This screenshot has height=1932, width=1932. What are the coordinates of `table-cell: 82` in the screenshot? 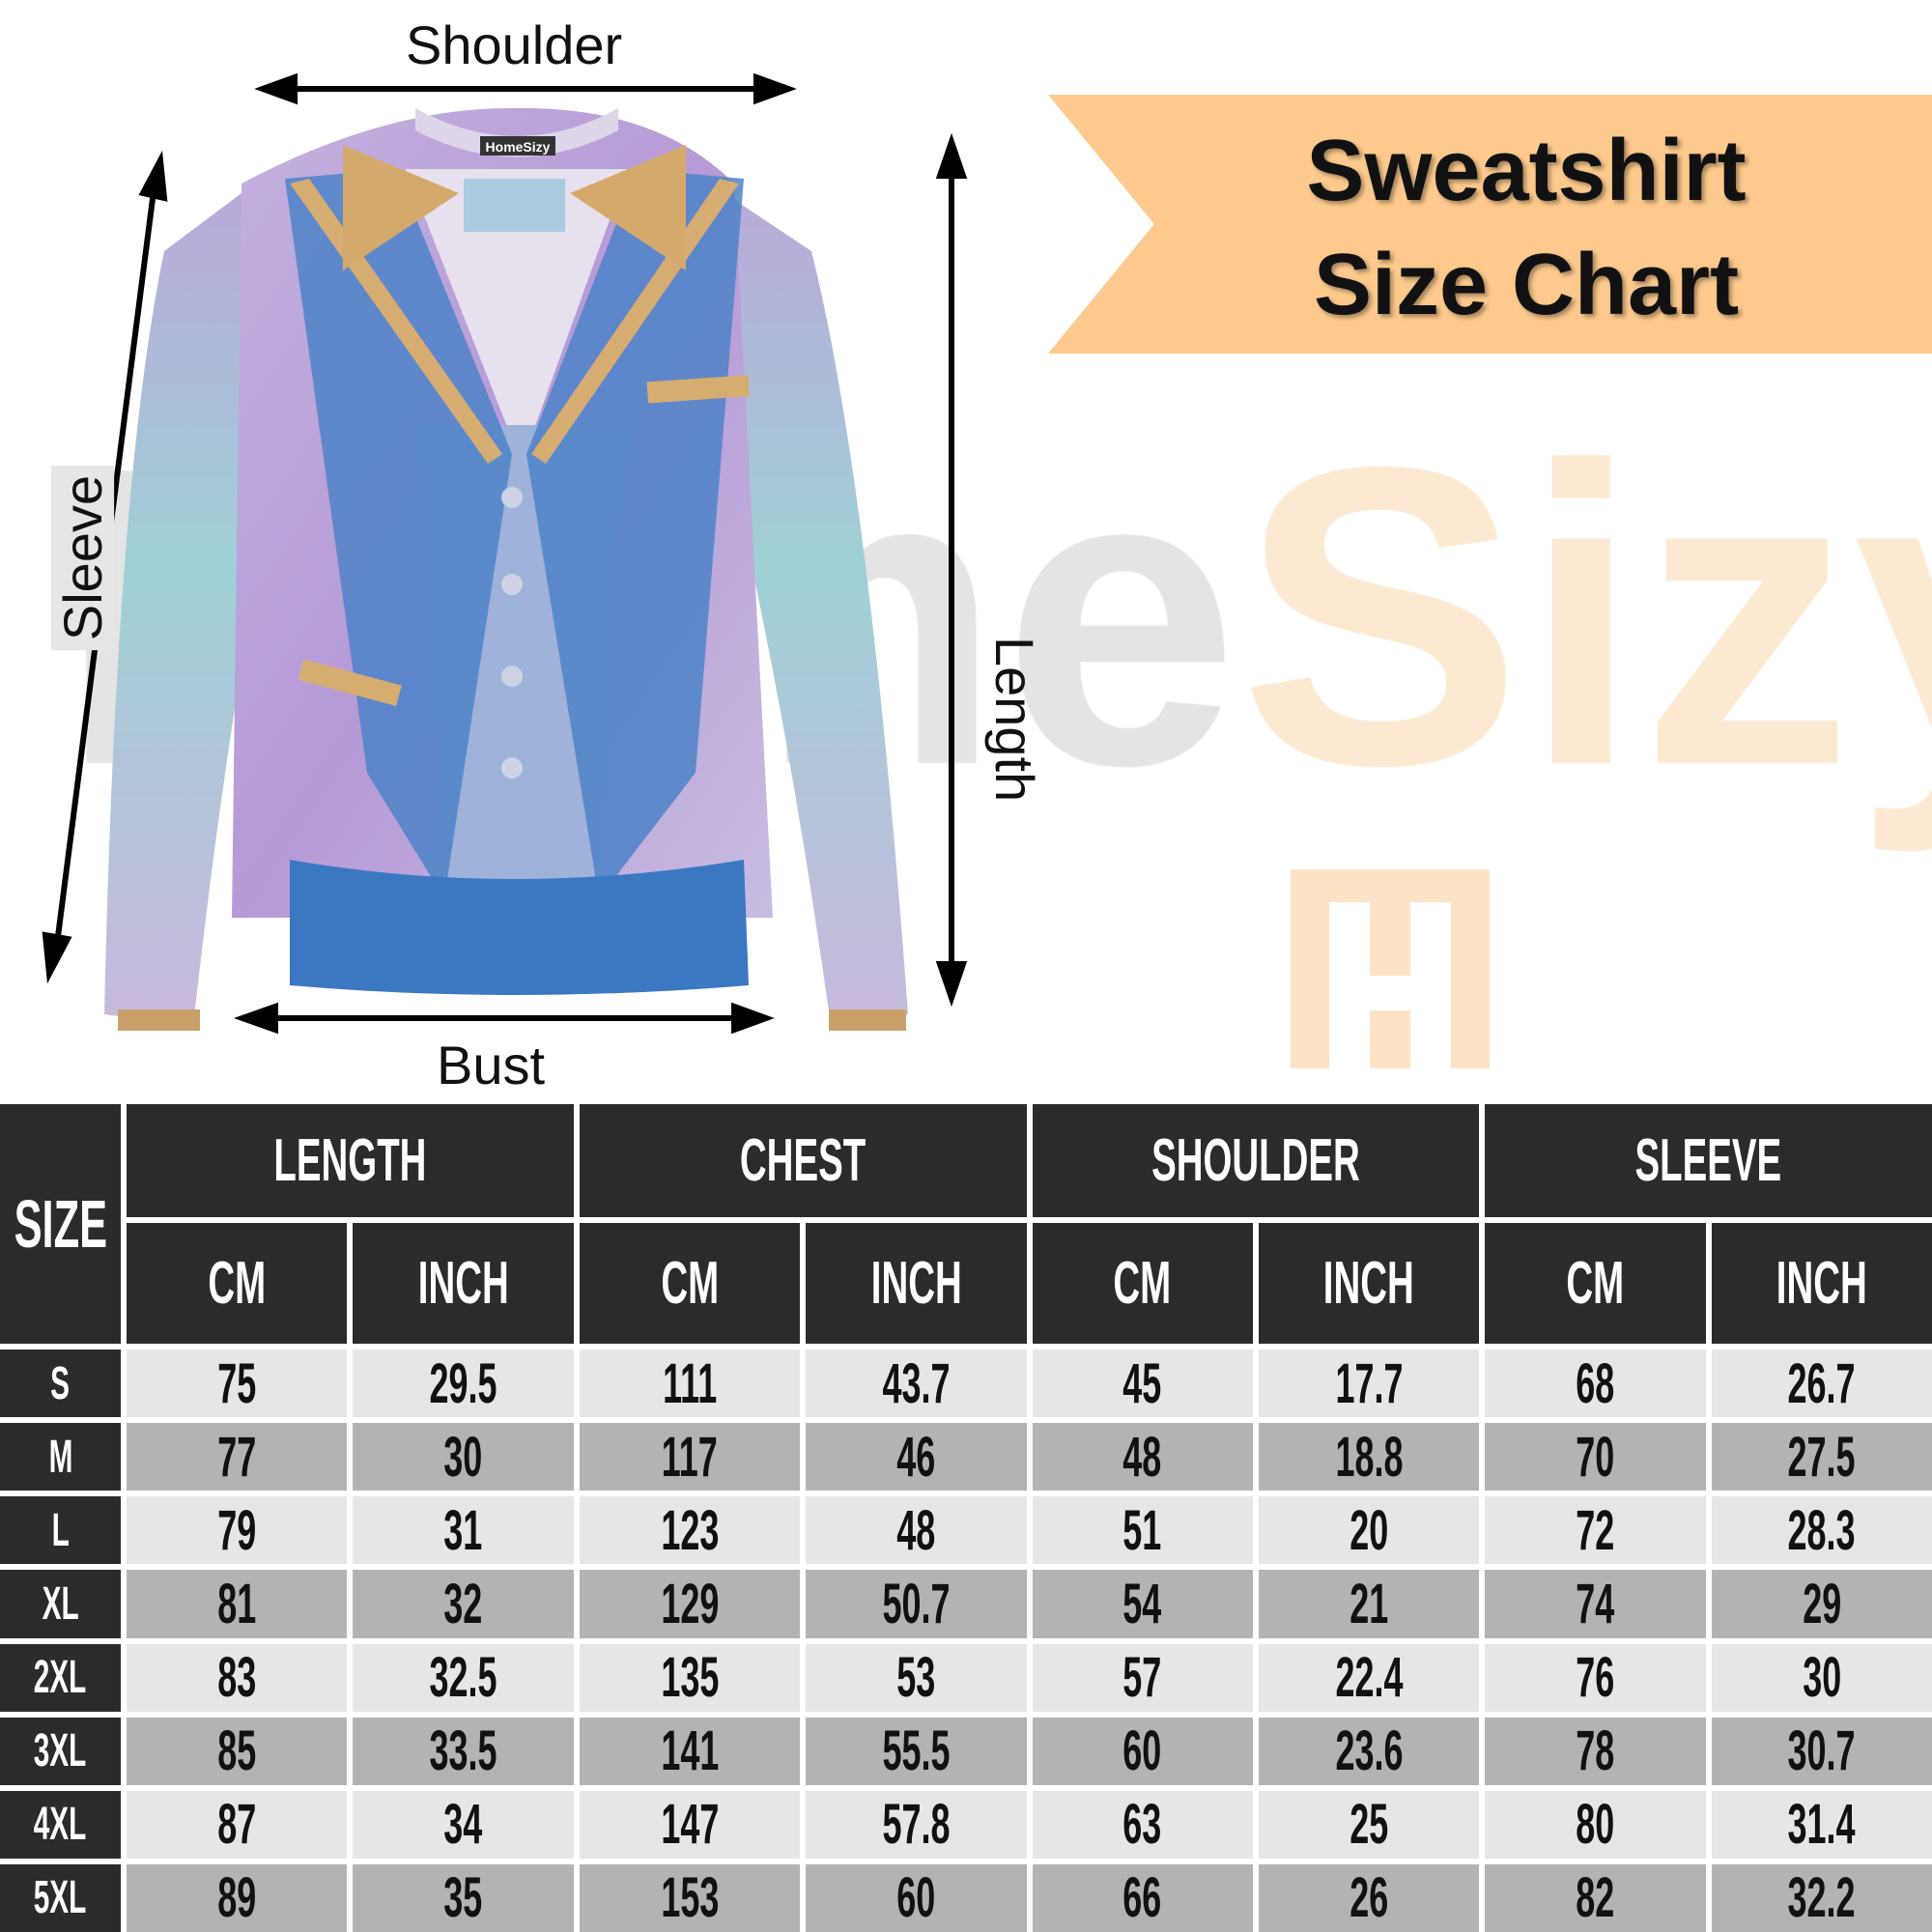 It's located at (1595, 1897).